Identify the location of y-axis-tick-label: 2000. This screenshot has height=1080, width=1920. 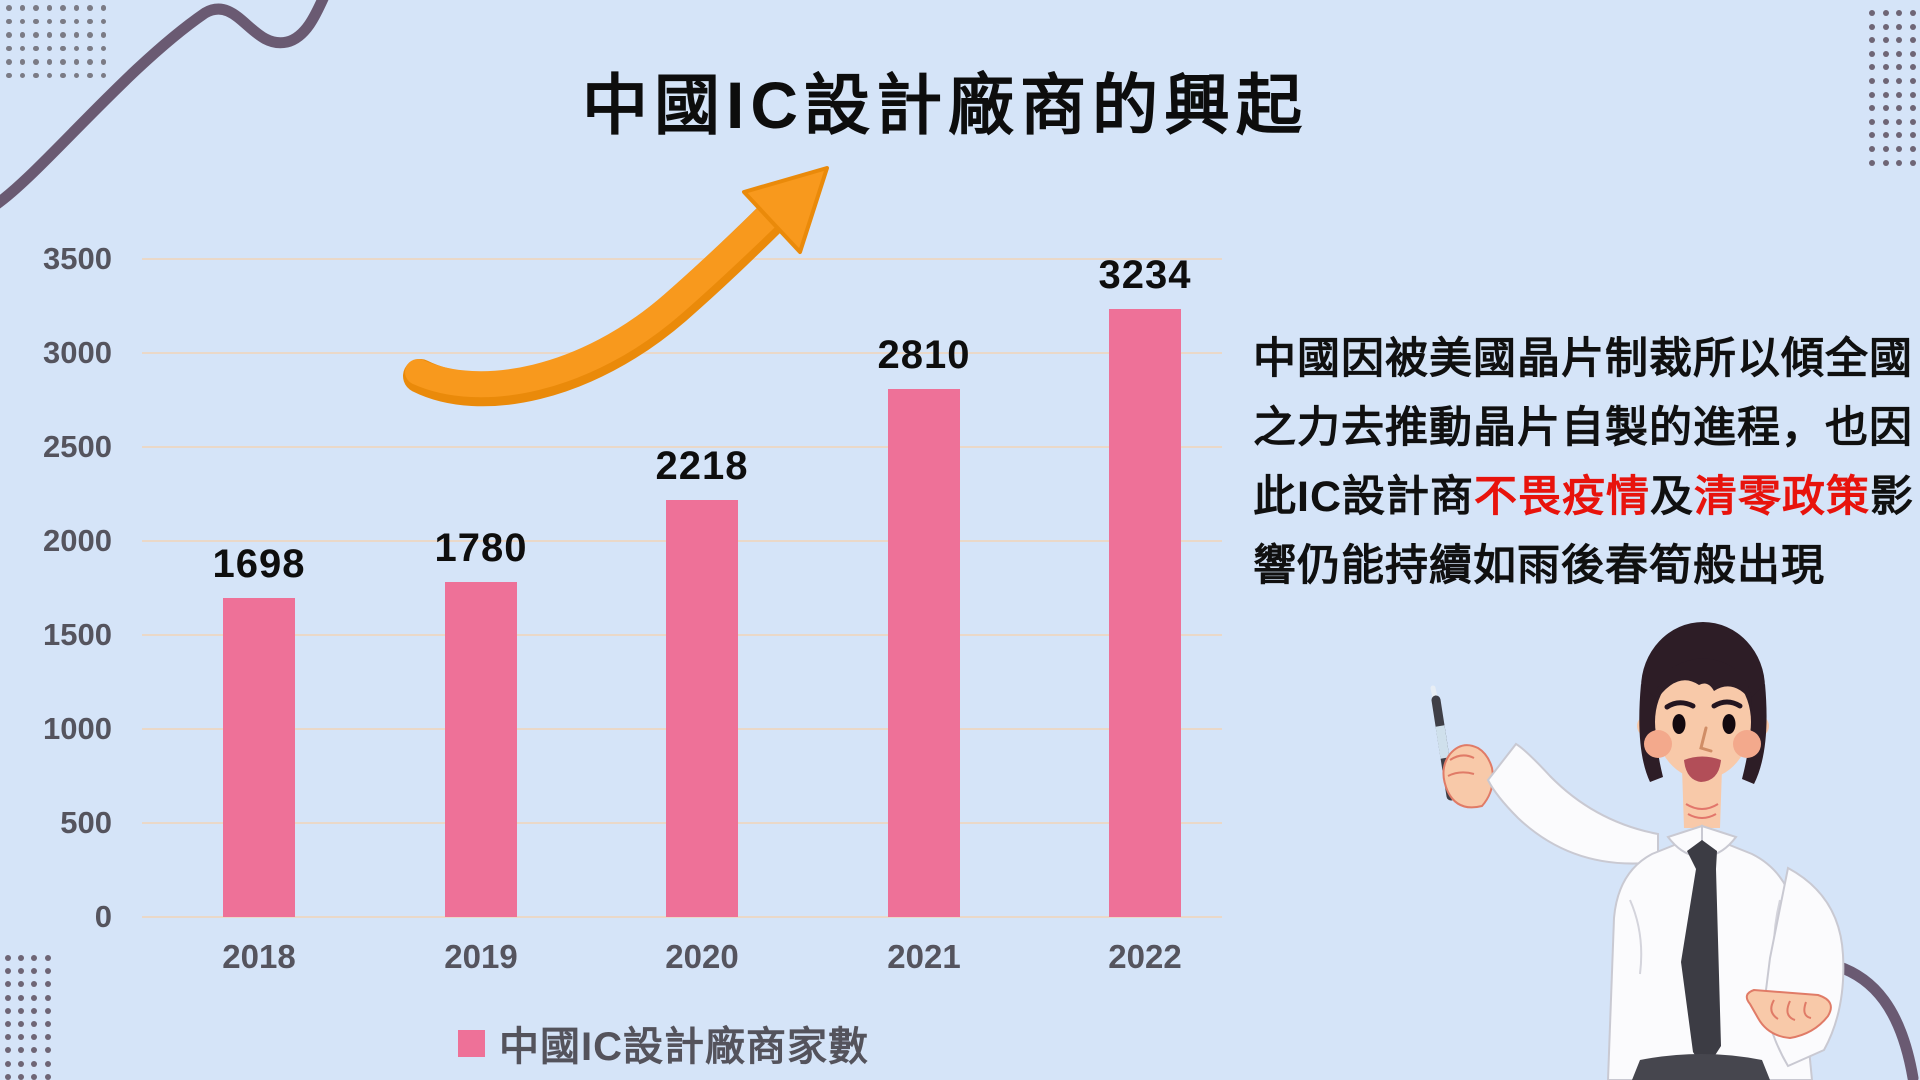
(77, 540).